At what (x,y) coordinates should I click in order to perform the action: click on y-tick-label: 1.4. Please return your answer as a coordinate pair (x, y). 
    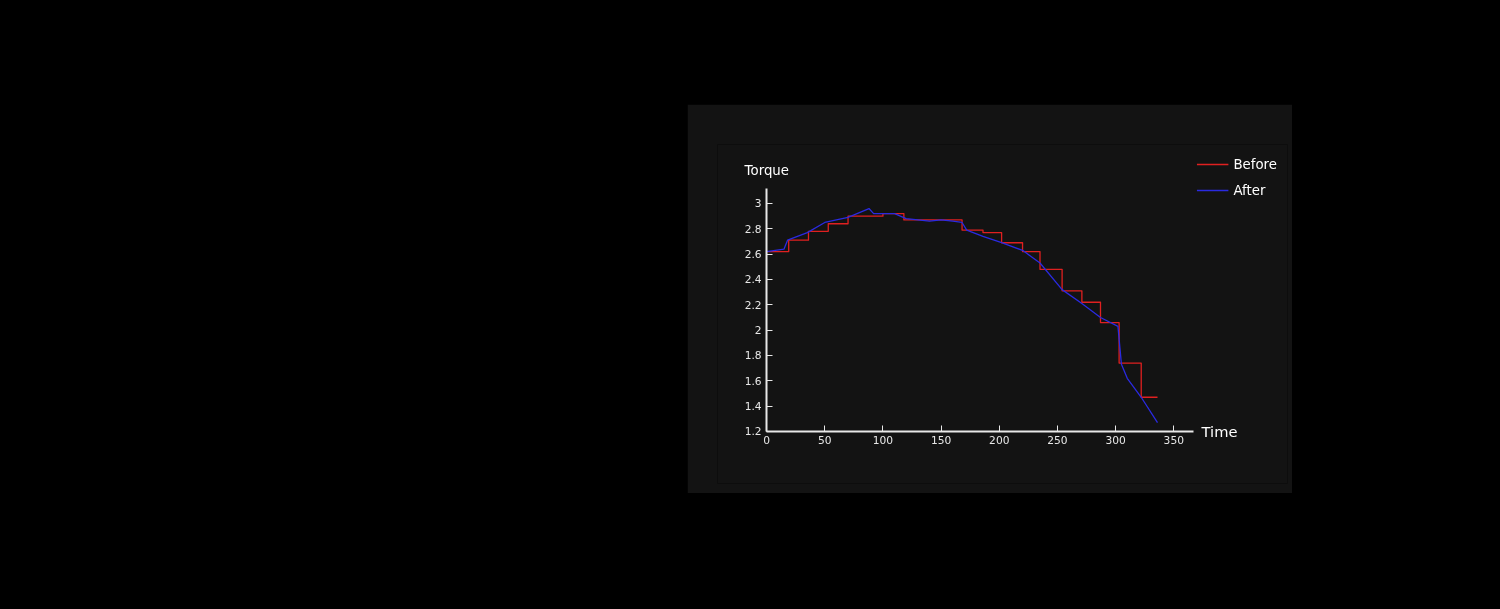
    Looking at the image, I should click on (753, 407).